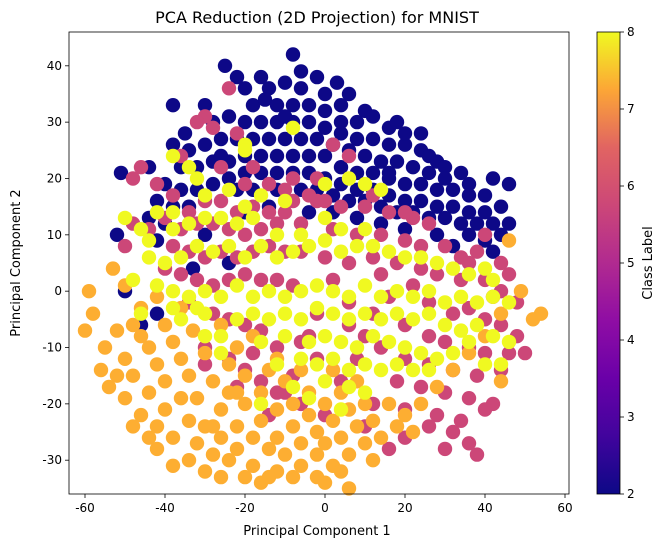  I want to click on colorbar-label: Class Label, so click(648, 262).